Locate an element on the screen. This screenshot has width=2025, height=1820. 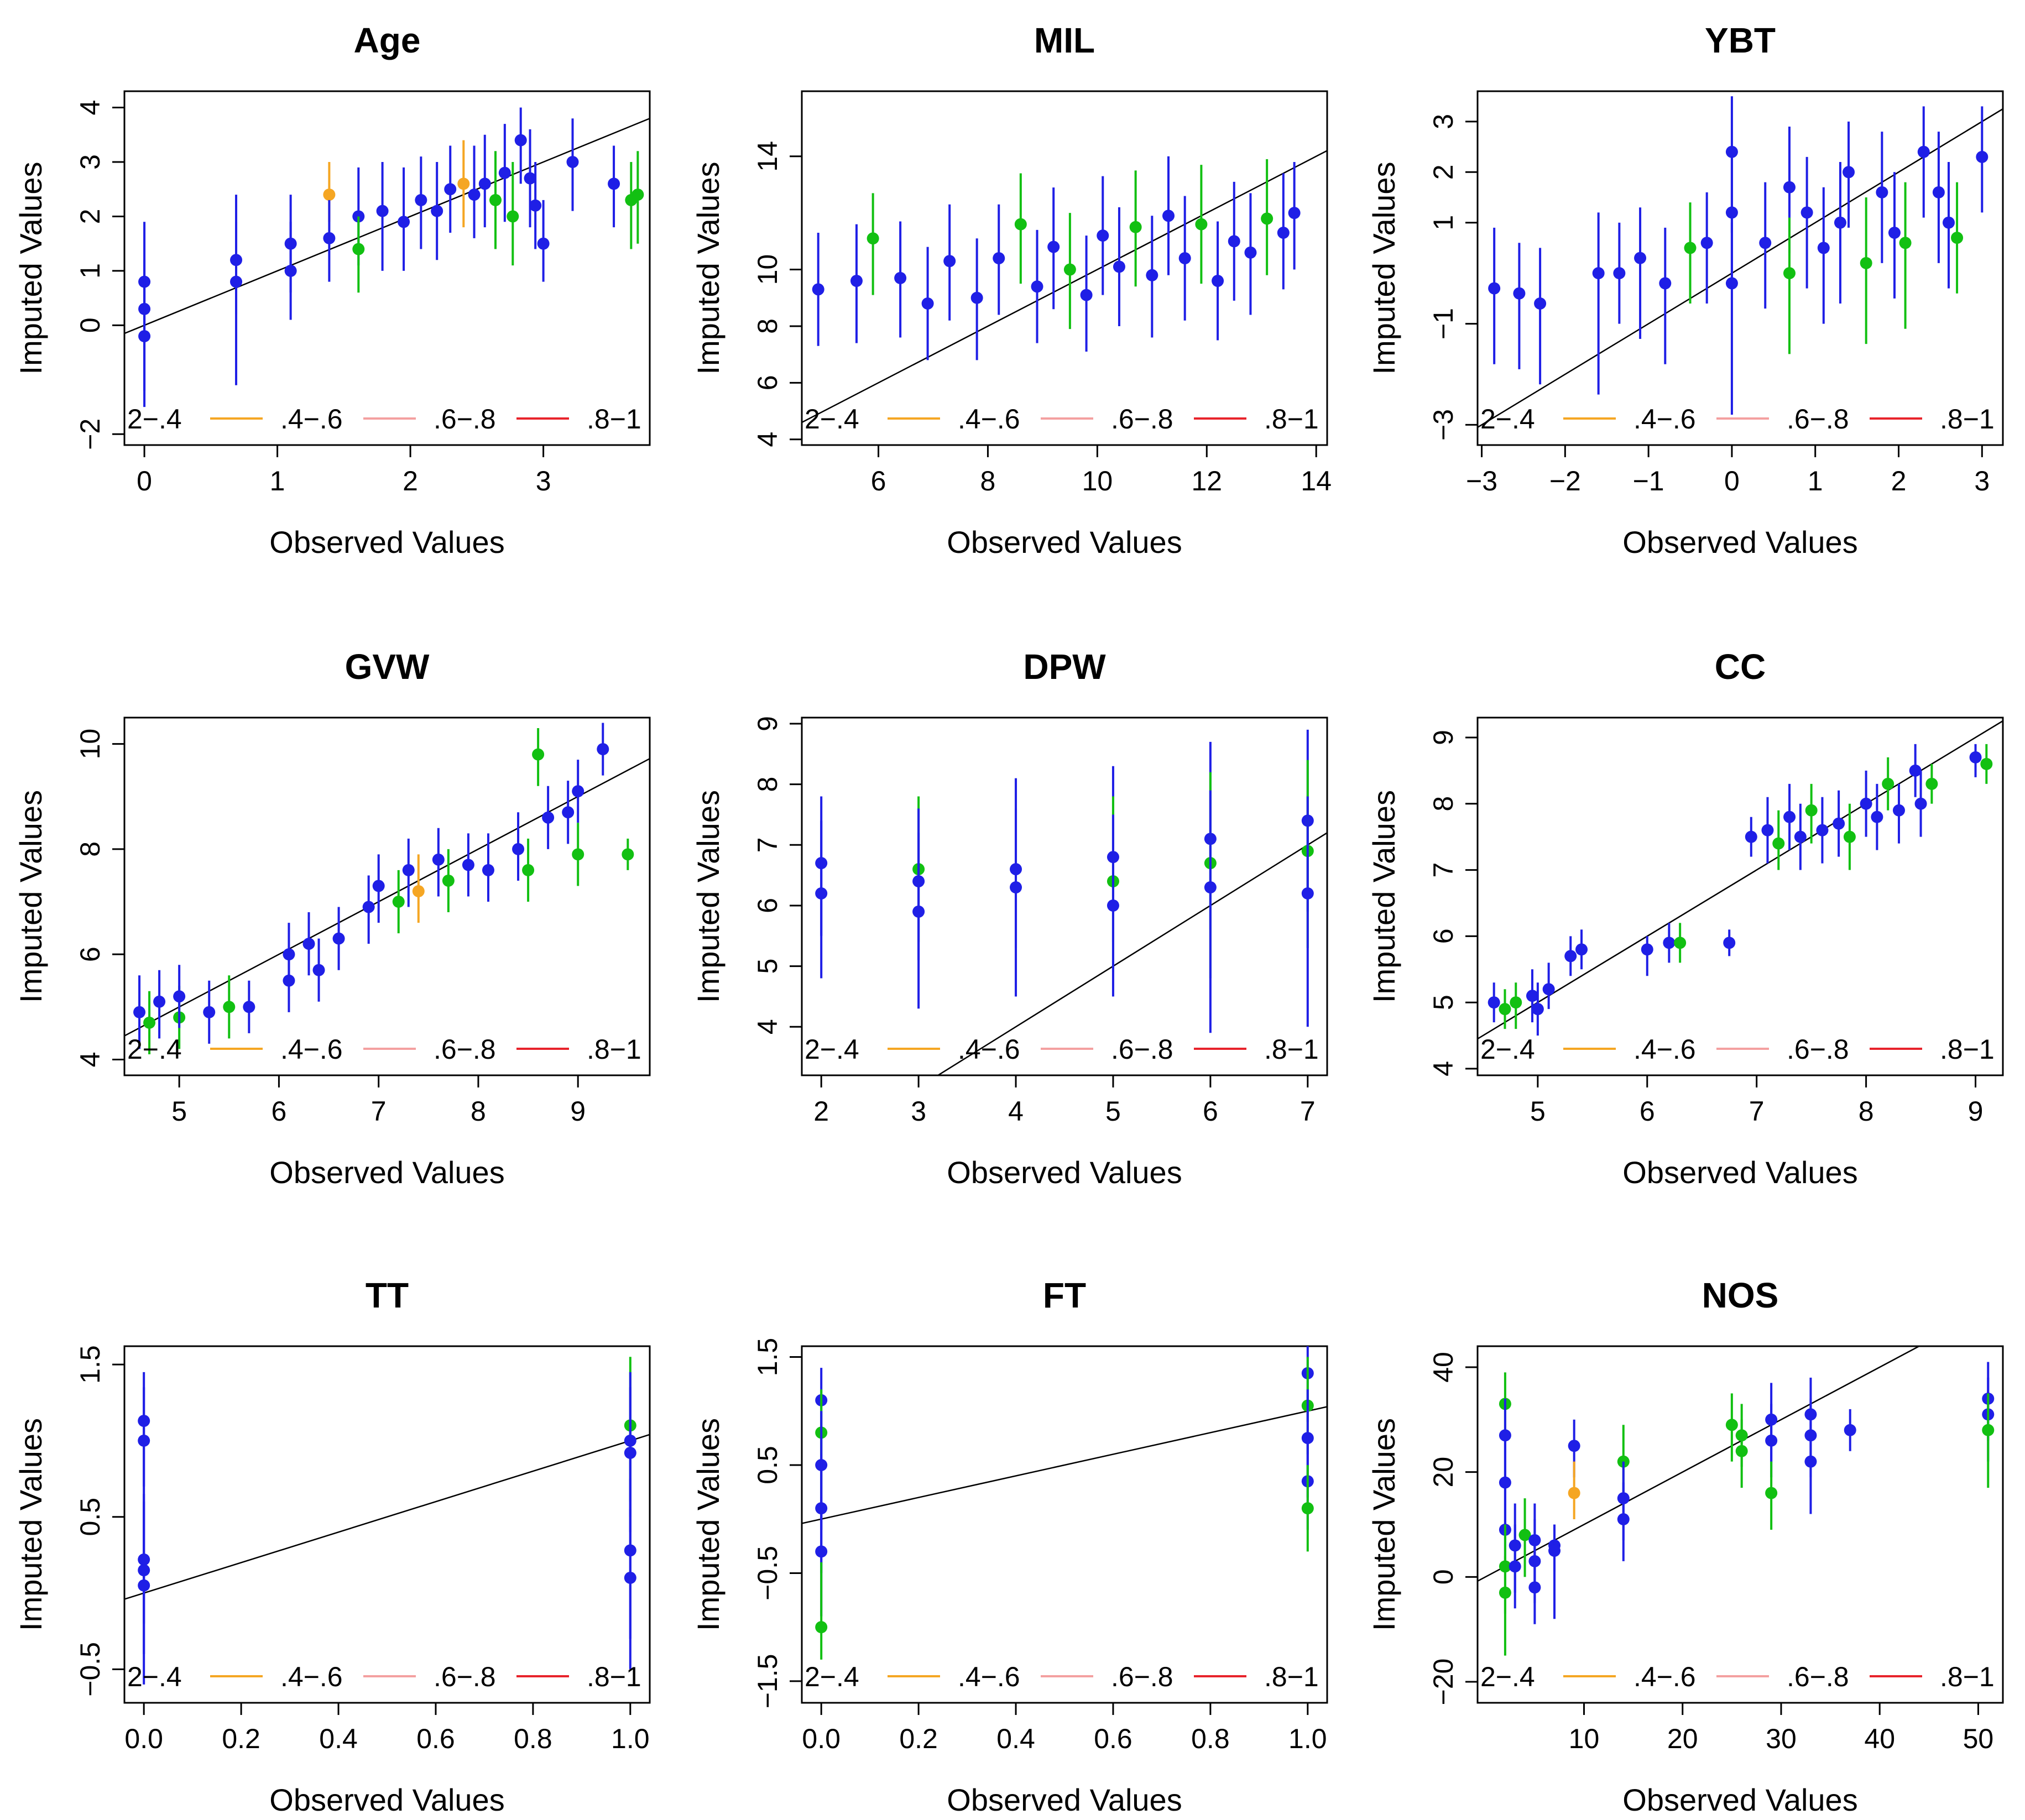
y-tick-label: 3 is located at coordinates (90, 162).